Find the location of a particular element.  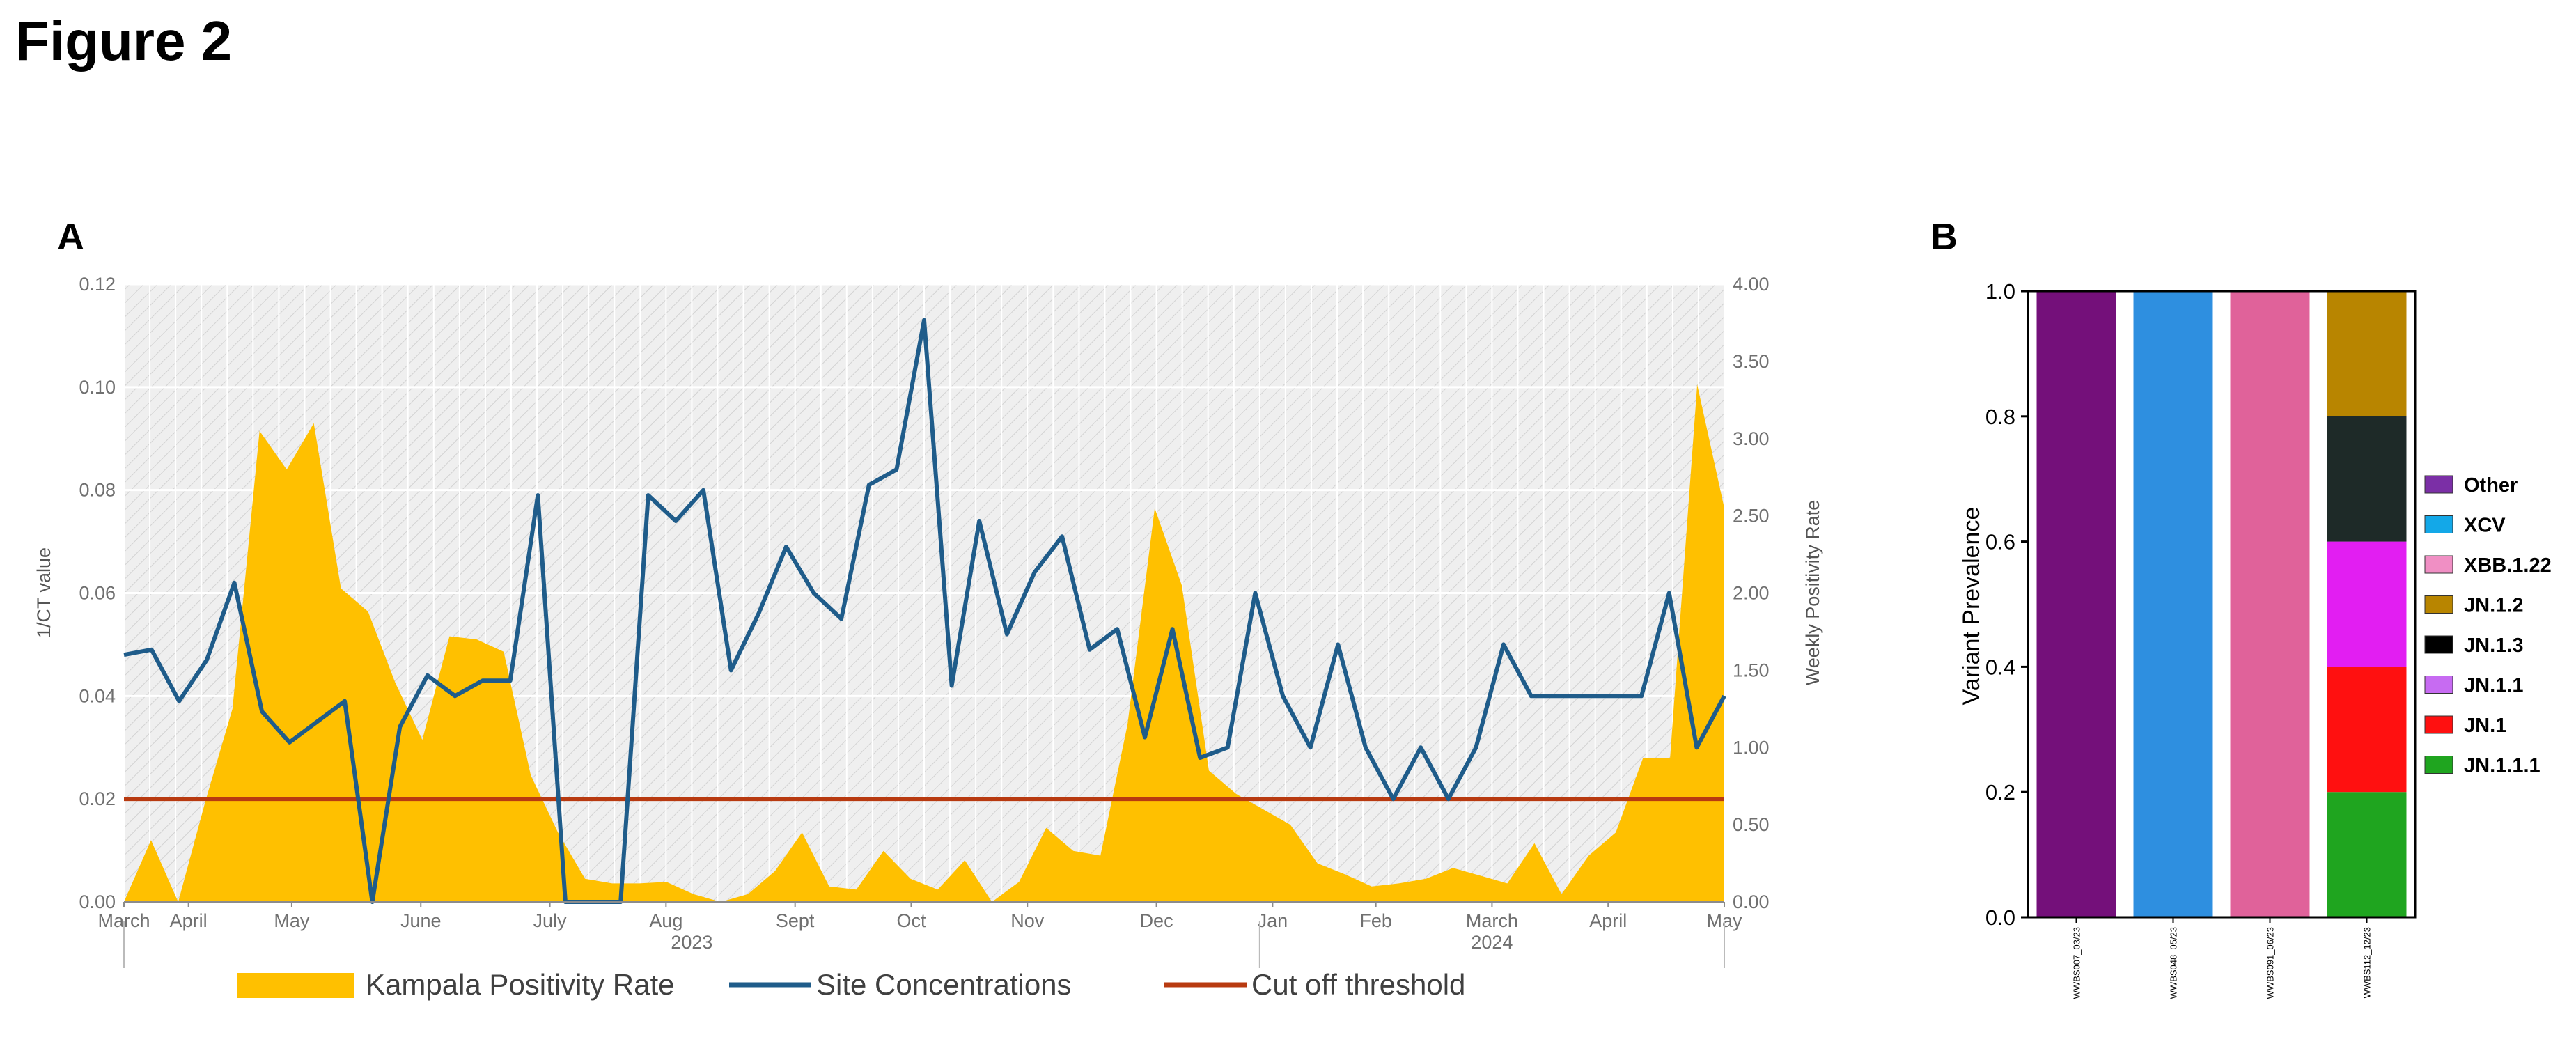

legend-label: XBB.1.22 is located at coordinates (2508, 566).